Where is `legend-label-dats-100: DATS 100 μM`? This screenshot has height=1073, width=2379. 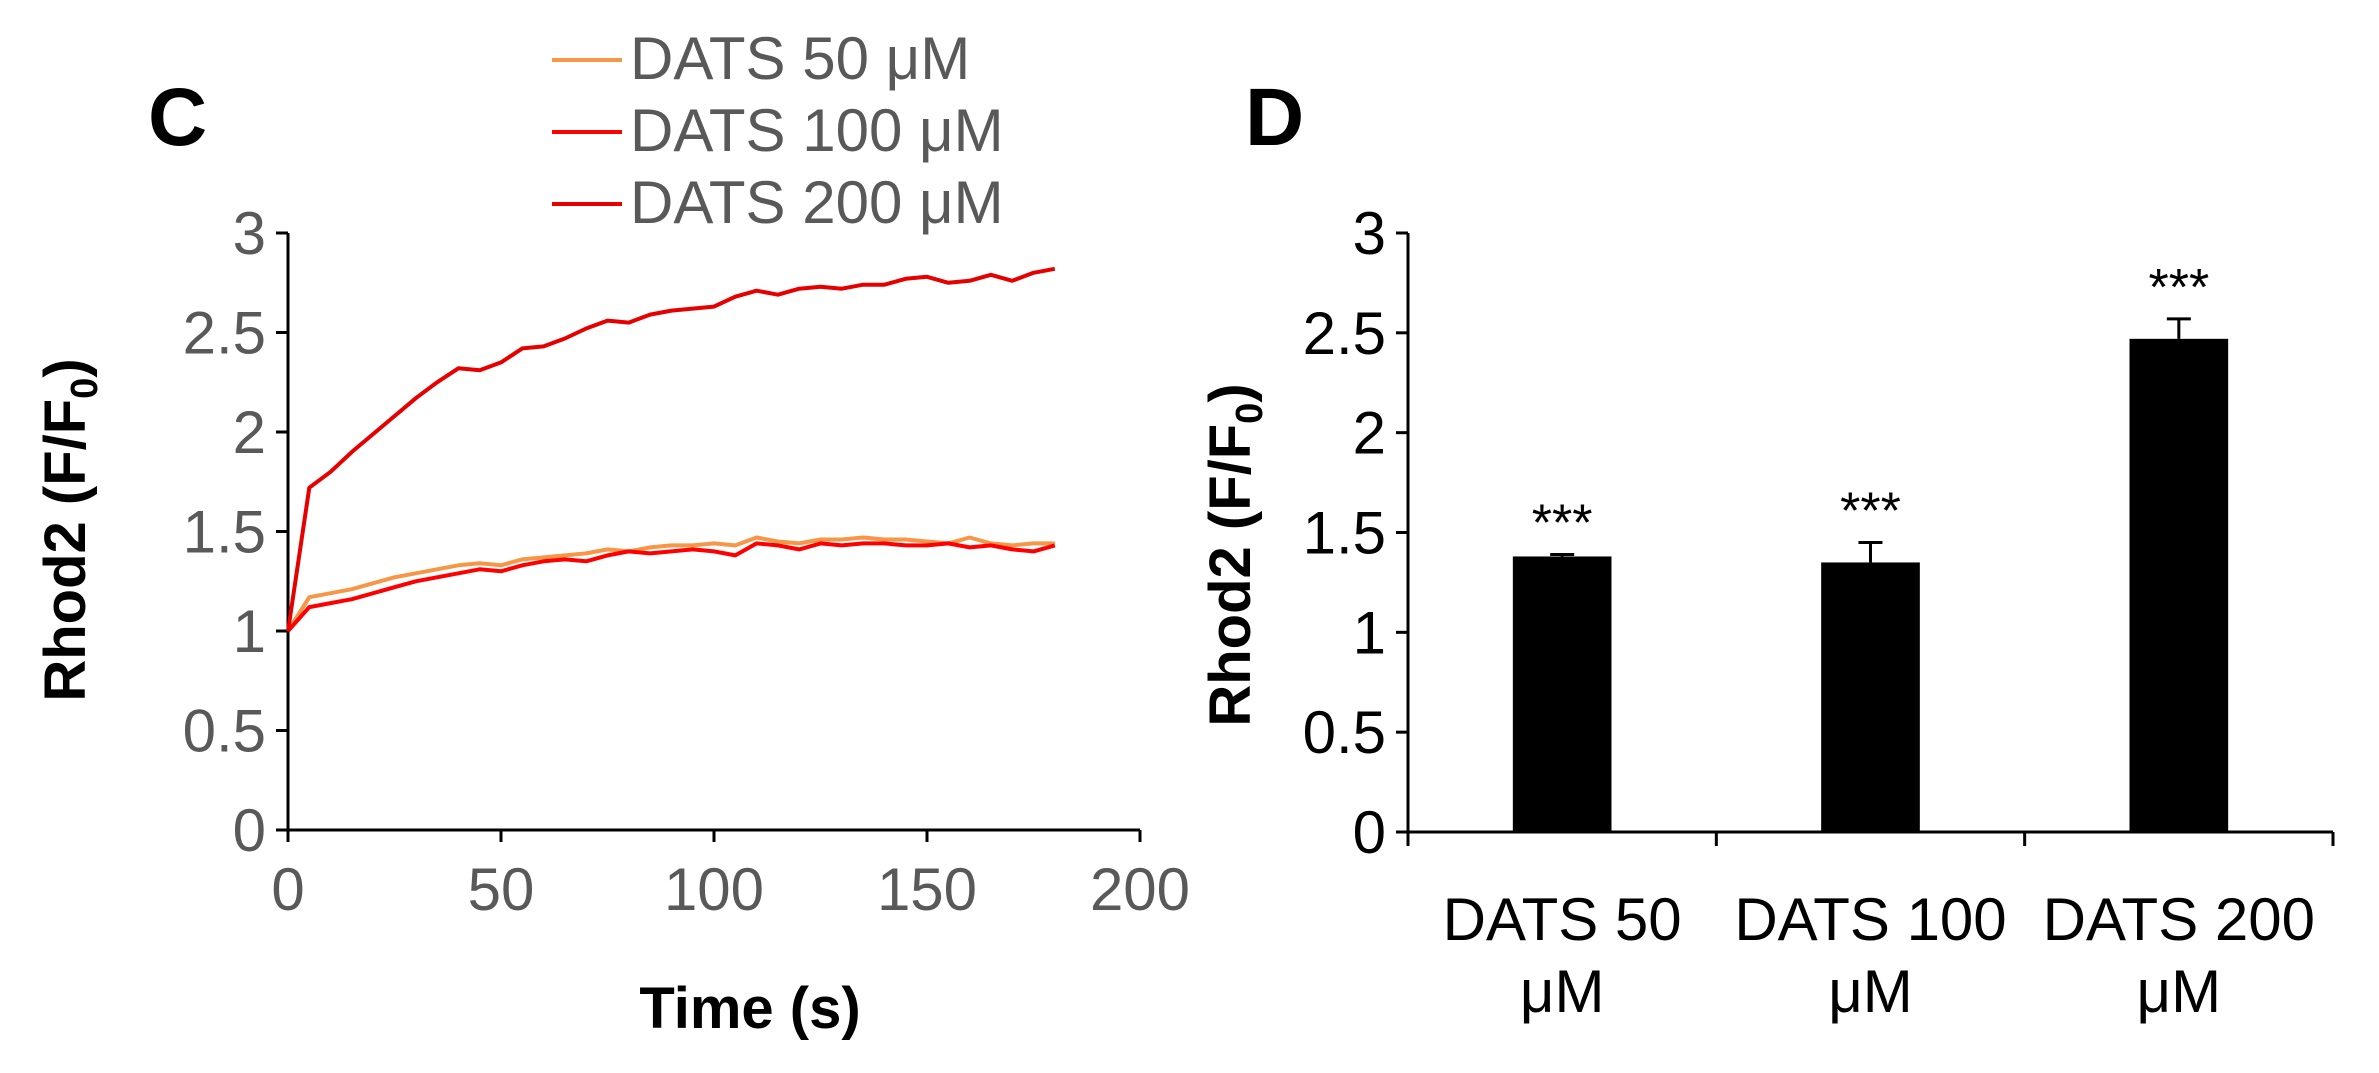
legend-label-dats-100: DATS 100 μM is located at coordinates (817, 130).